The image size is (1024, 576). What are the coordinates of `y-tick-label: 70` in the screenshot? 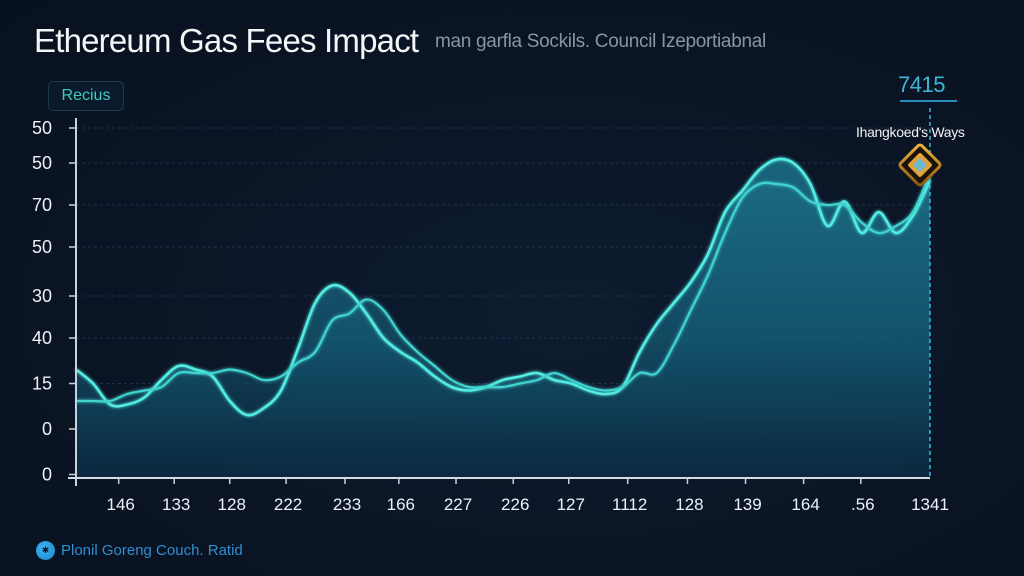 It's located at (42, 205).